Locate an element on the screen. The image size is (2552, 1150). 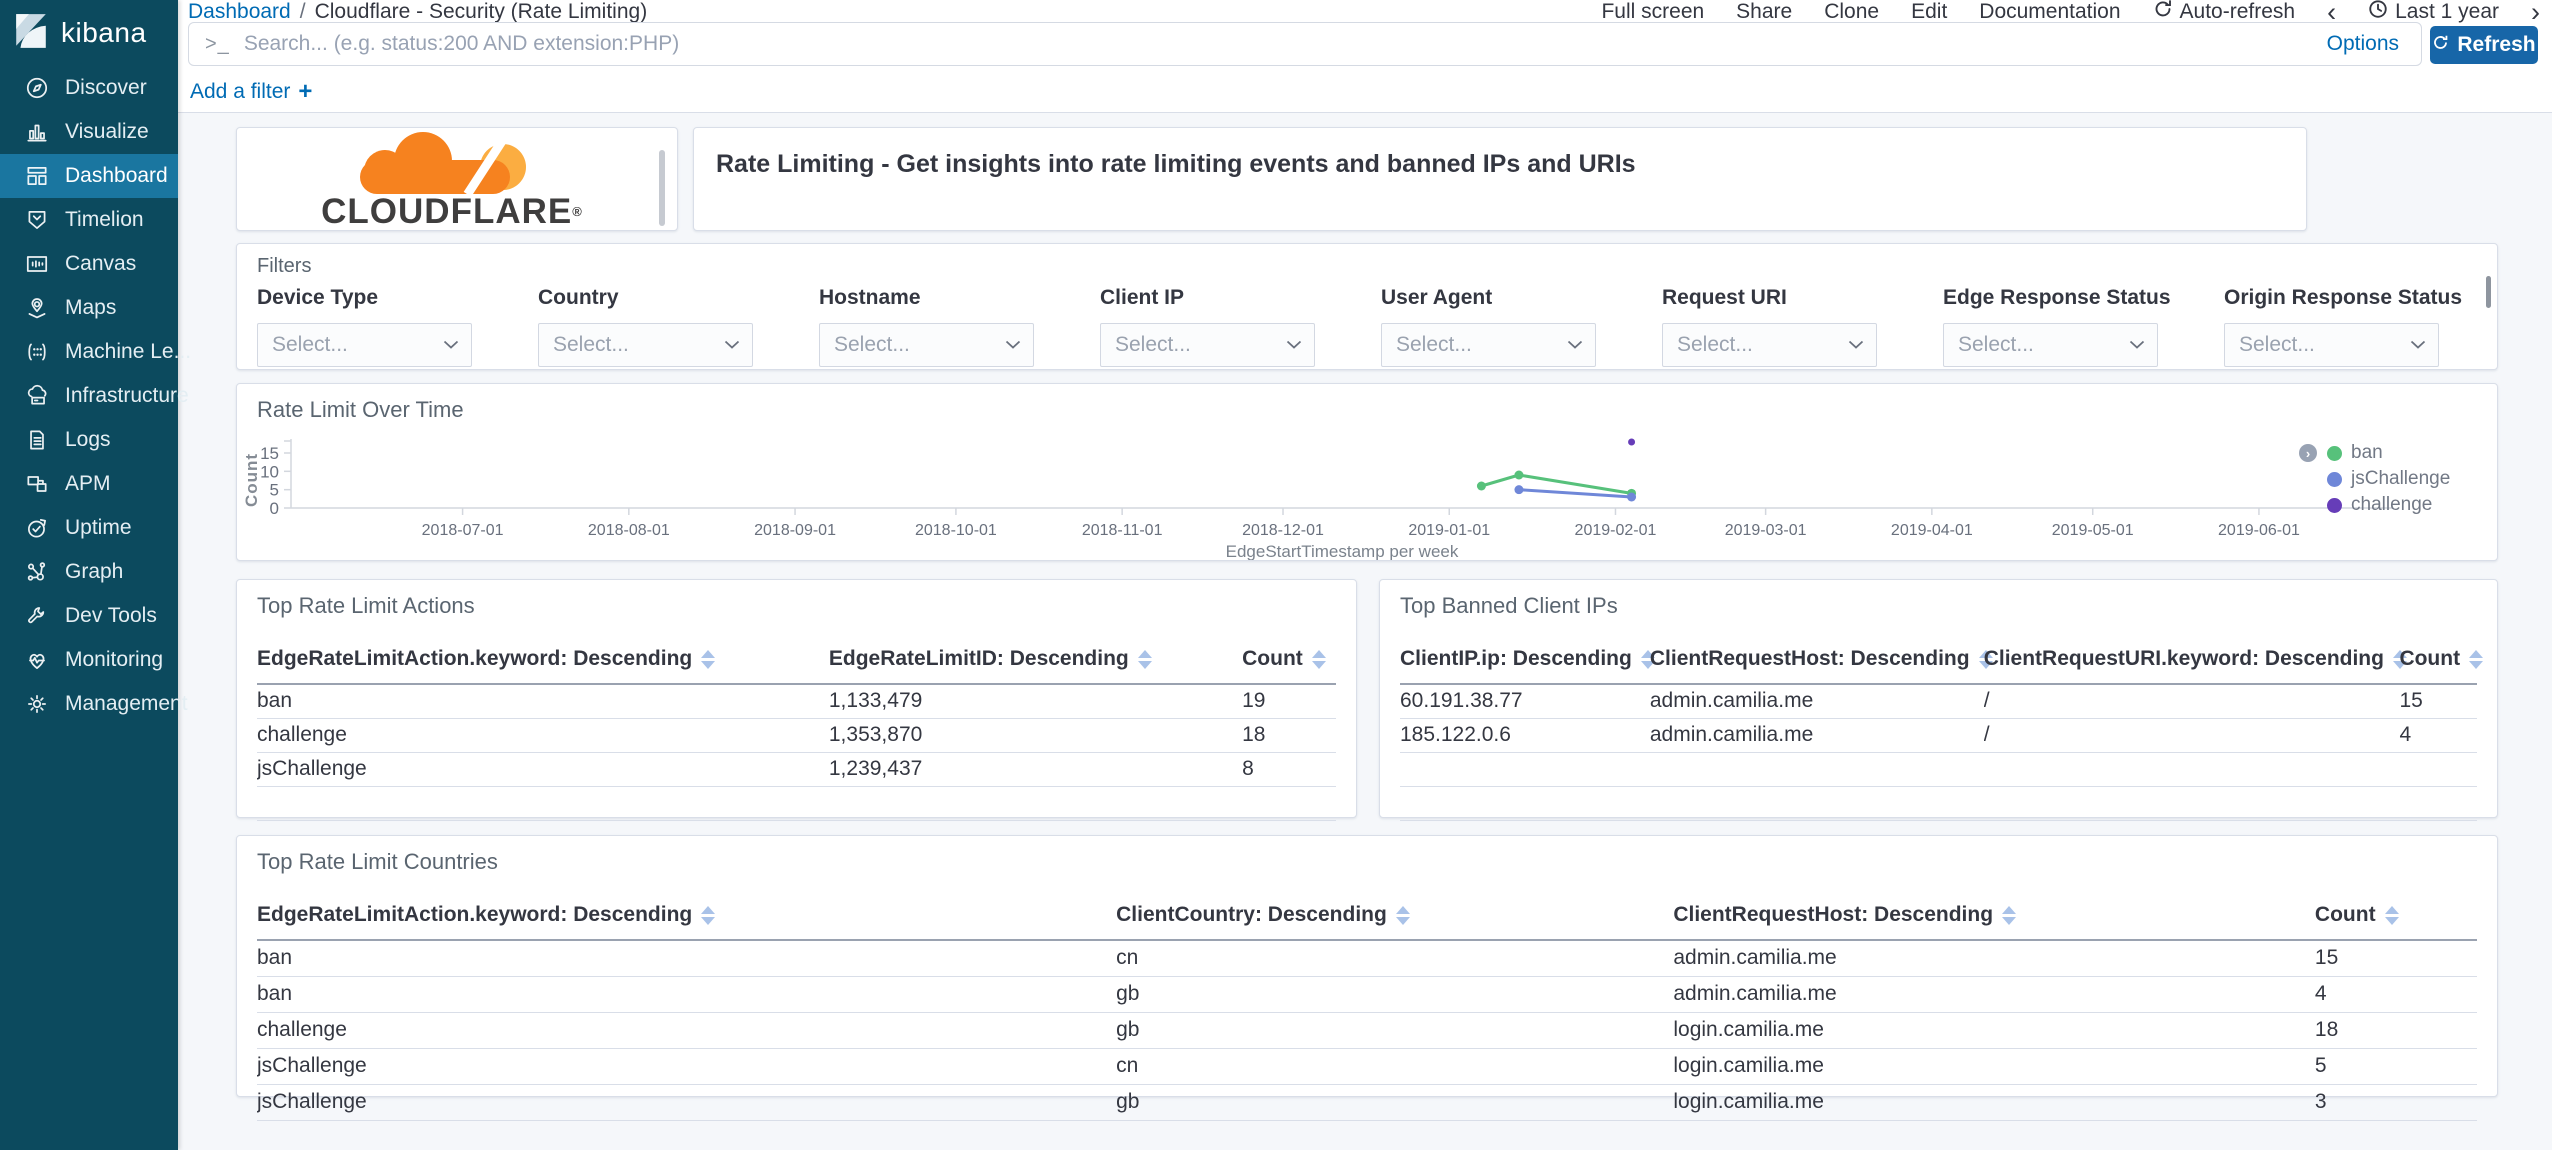
legend-item-challenge: challenge is located at coordinates (2388, 505).